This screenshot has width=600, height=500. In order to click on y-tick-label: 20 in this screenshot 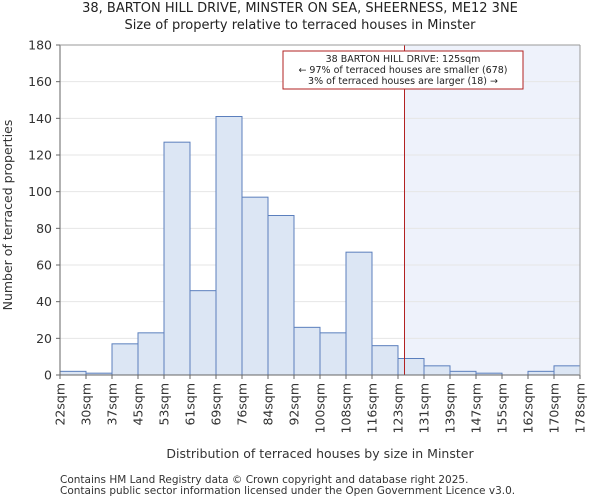, I will do `click(44, 338)`.